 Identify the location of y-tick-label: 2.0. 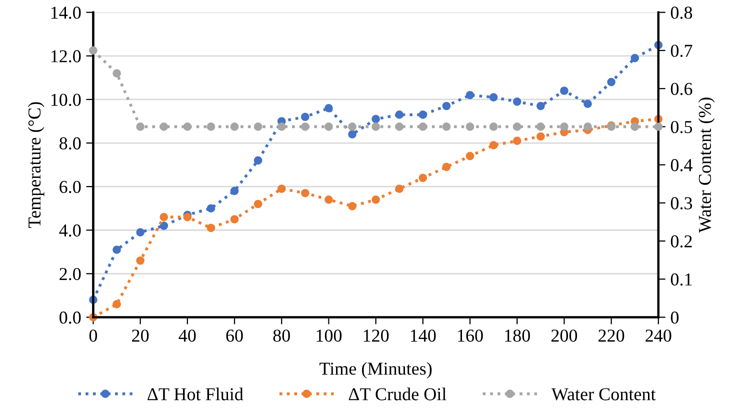
(70, 274).